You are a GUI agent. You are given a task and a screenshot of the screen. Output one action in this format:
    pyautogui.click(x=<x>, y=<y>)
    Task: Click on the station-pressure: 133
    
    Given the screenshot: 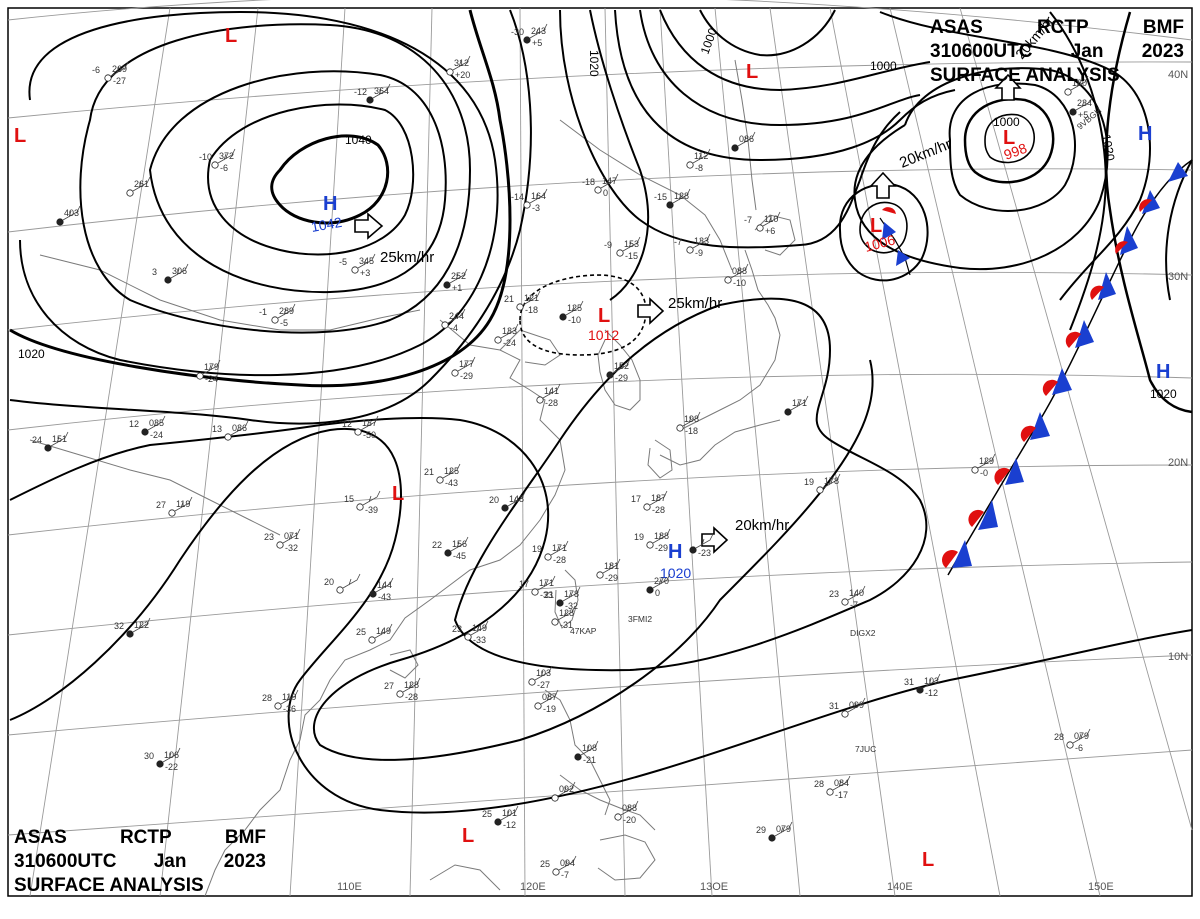 What is the action you would take?
    pyautogui.click(x=509, y=331)
    